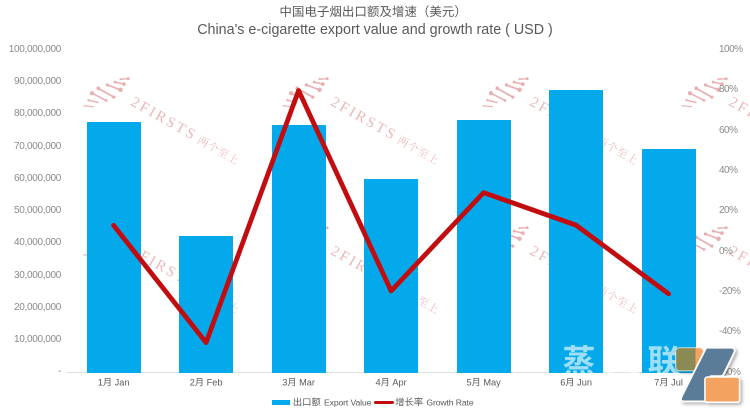 Image resolution: width=750 pixels, height=415 pixels. Describe the element at coordinates (348, 402) in the screenshot. I see `svg-text: Export Value` at that location.